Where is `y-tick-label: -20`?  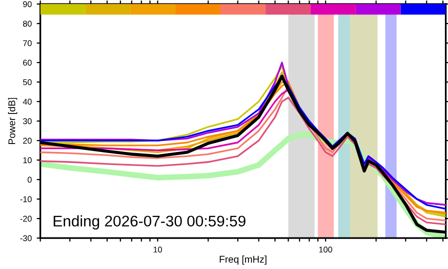
y-tick-label: -20 is located at coordinates (26, 219).